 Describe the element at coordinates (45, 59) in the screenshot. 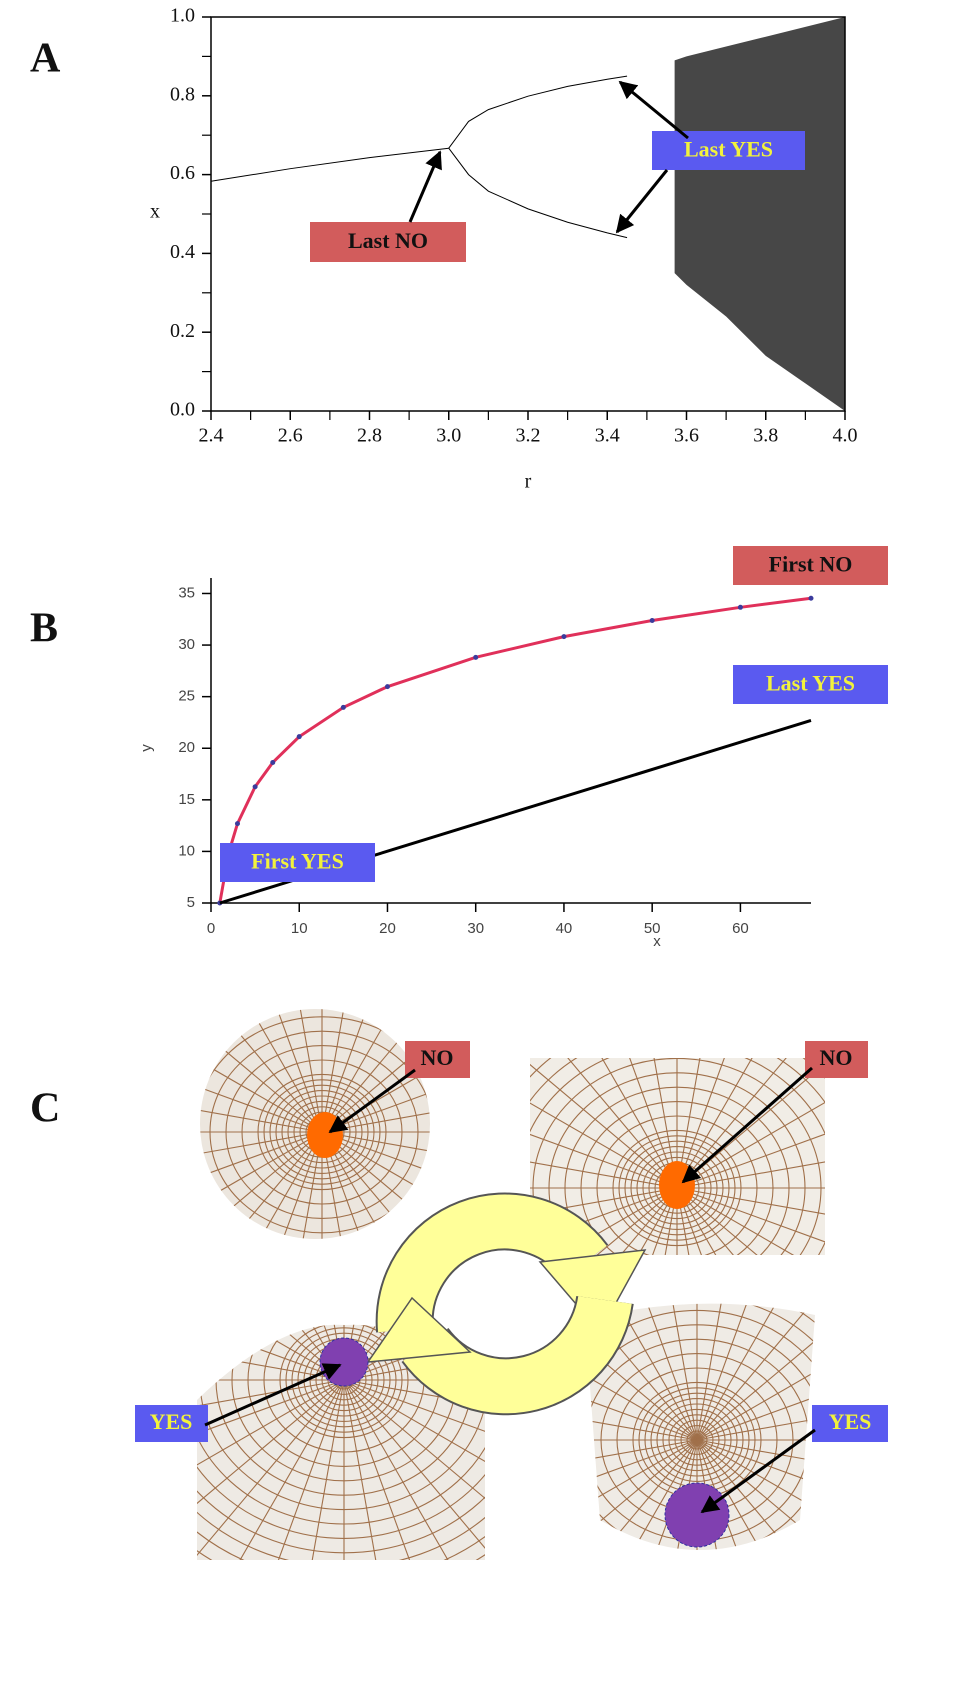

I see `panel-label: A` at that location.